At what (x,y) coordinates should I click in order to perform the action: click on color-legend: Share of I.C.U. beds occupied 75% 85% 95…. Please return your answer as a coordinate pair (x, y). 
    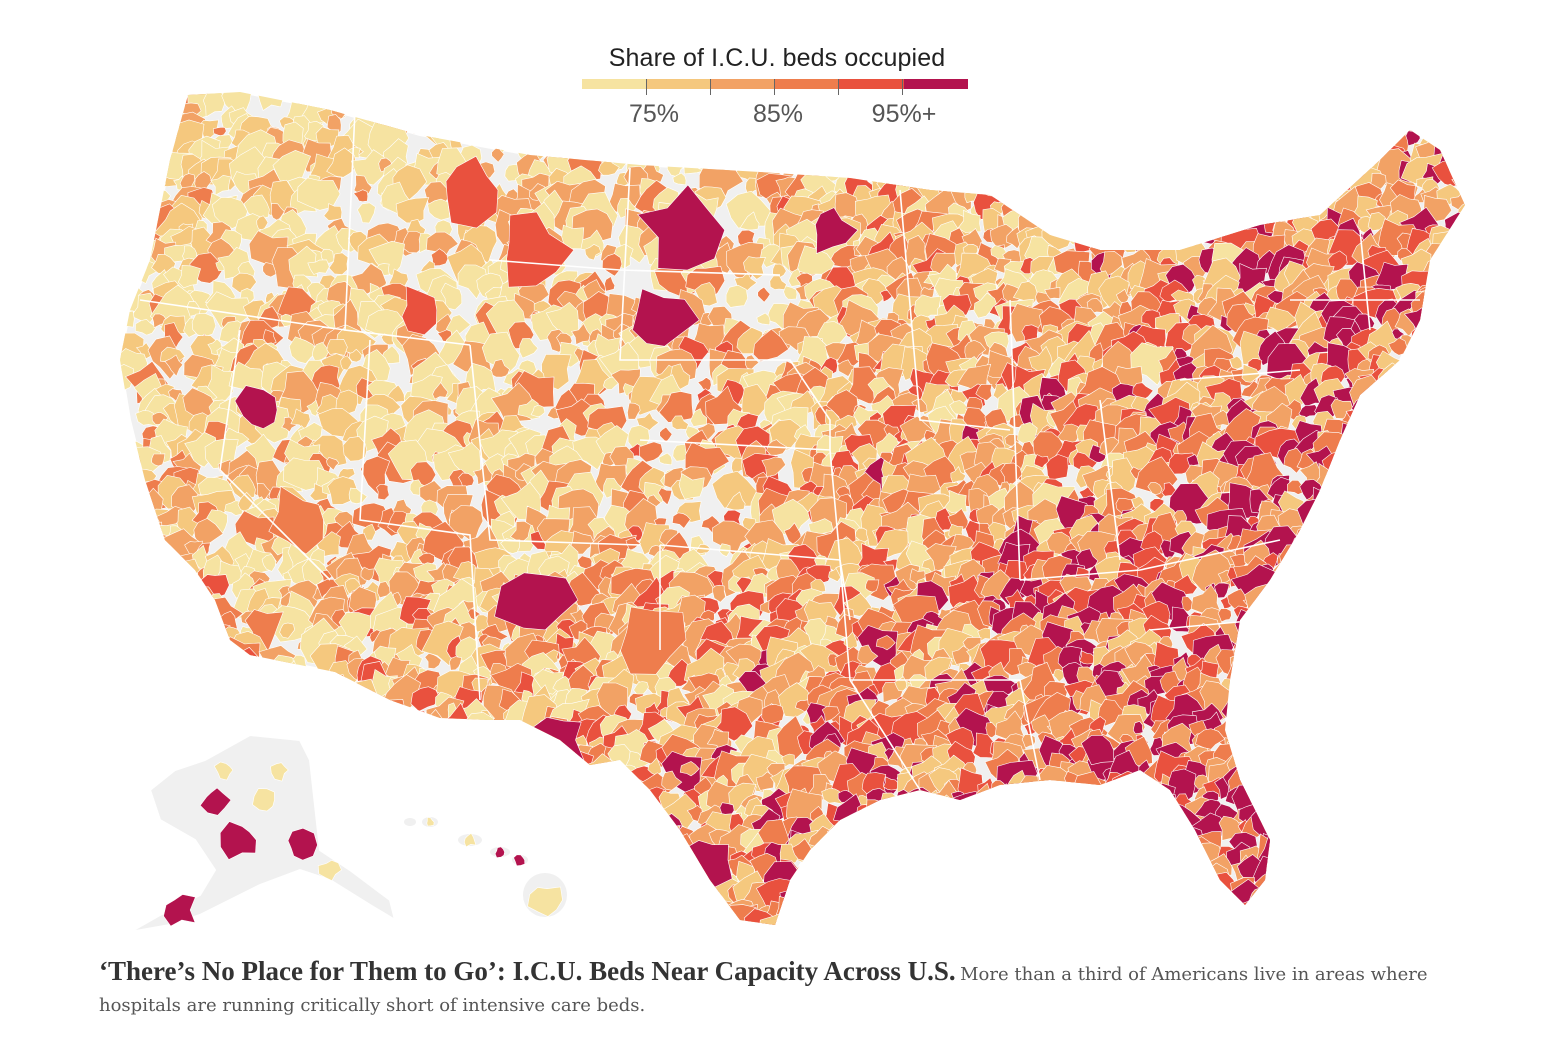
    Looking at the image, I should click on (777, 87).